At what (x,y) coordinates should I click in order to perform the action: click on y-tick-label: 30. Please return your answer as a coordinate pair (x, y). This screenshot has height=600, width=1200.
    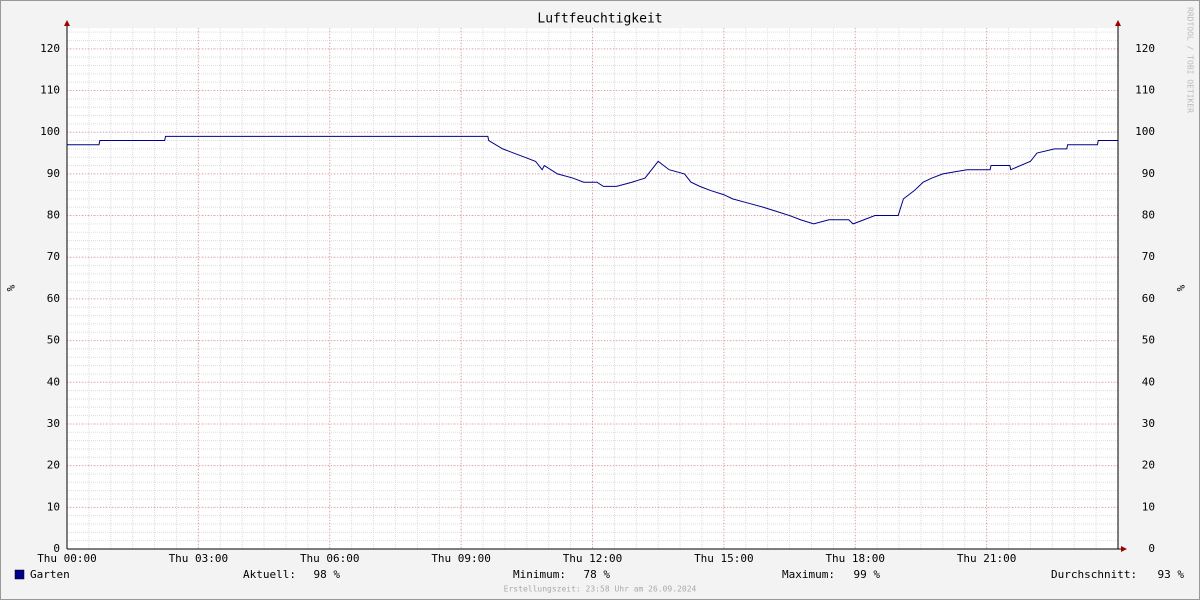
    Looking at the image, I should click on (53, 423).